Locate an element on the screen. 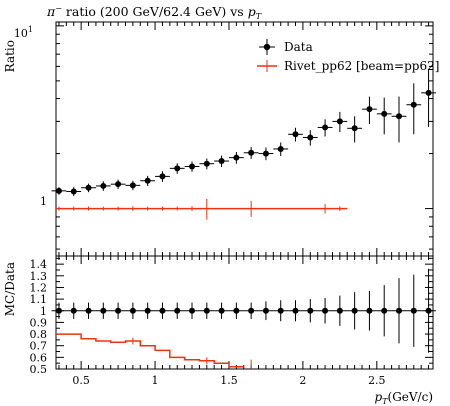  ratio-ytick-label: 1.3 is located at coordinates (39, 276).